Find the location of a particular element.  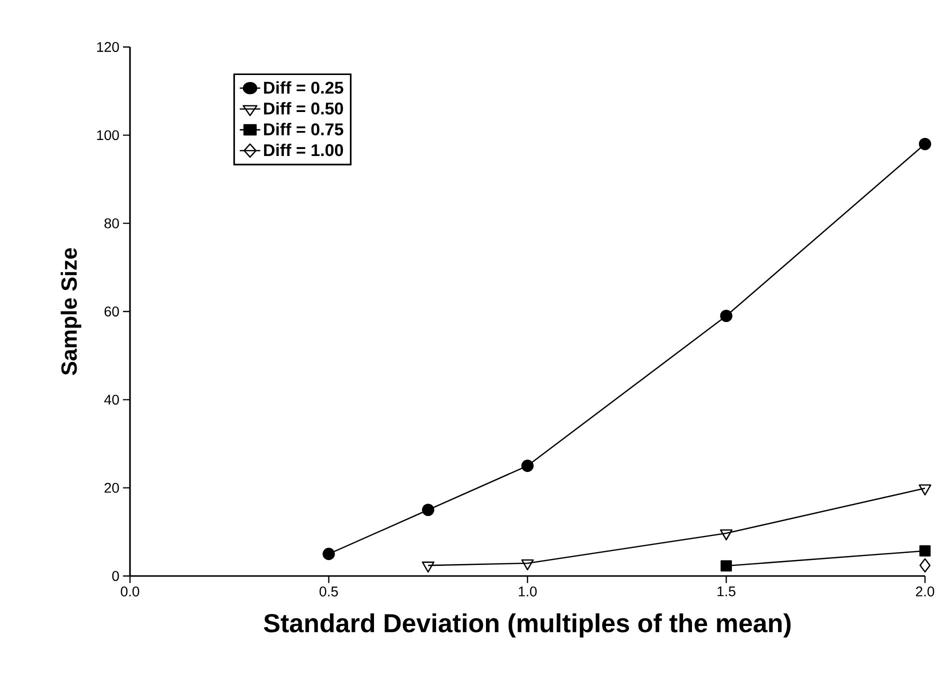

y-tick-label: 120 is located at coordinates (108, 47).